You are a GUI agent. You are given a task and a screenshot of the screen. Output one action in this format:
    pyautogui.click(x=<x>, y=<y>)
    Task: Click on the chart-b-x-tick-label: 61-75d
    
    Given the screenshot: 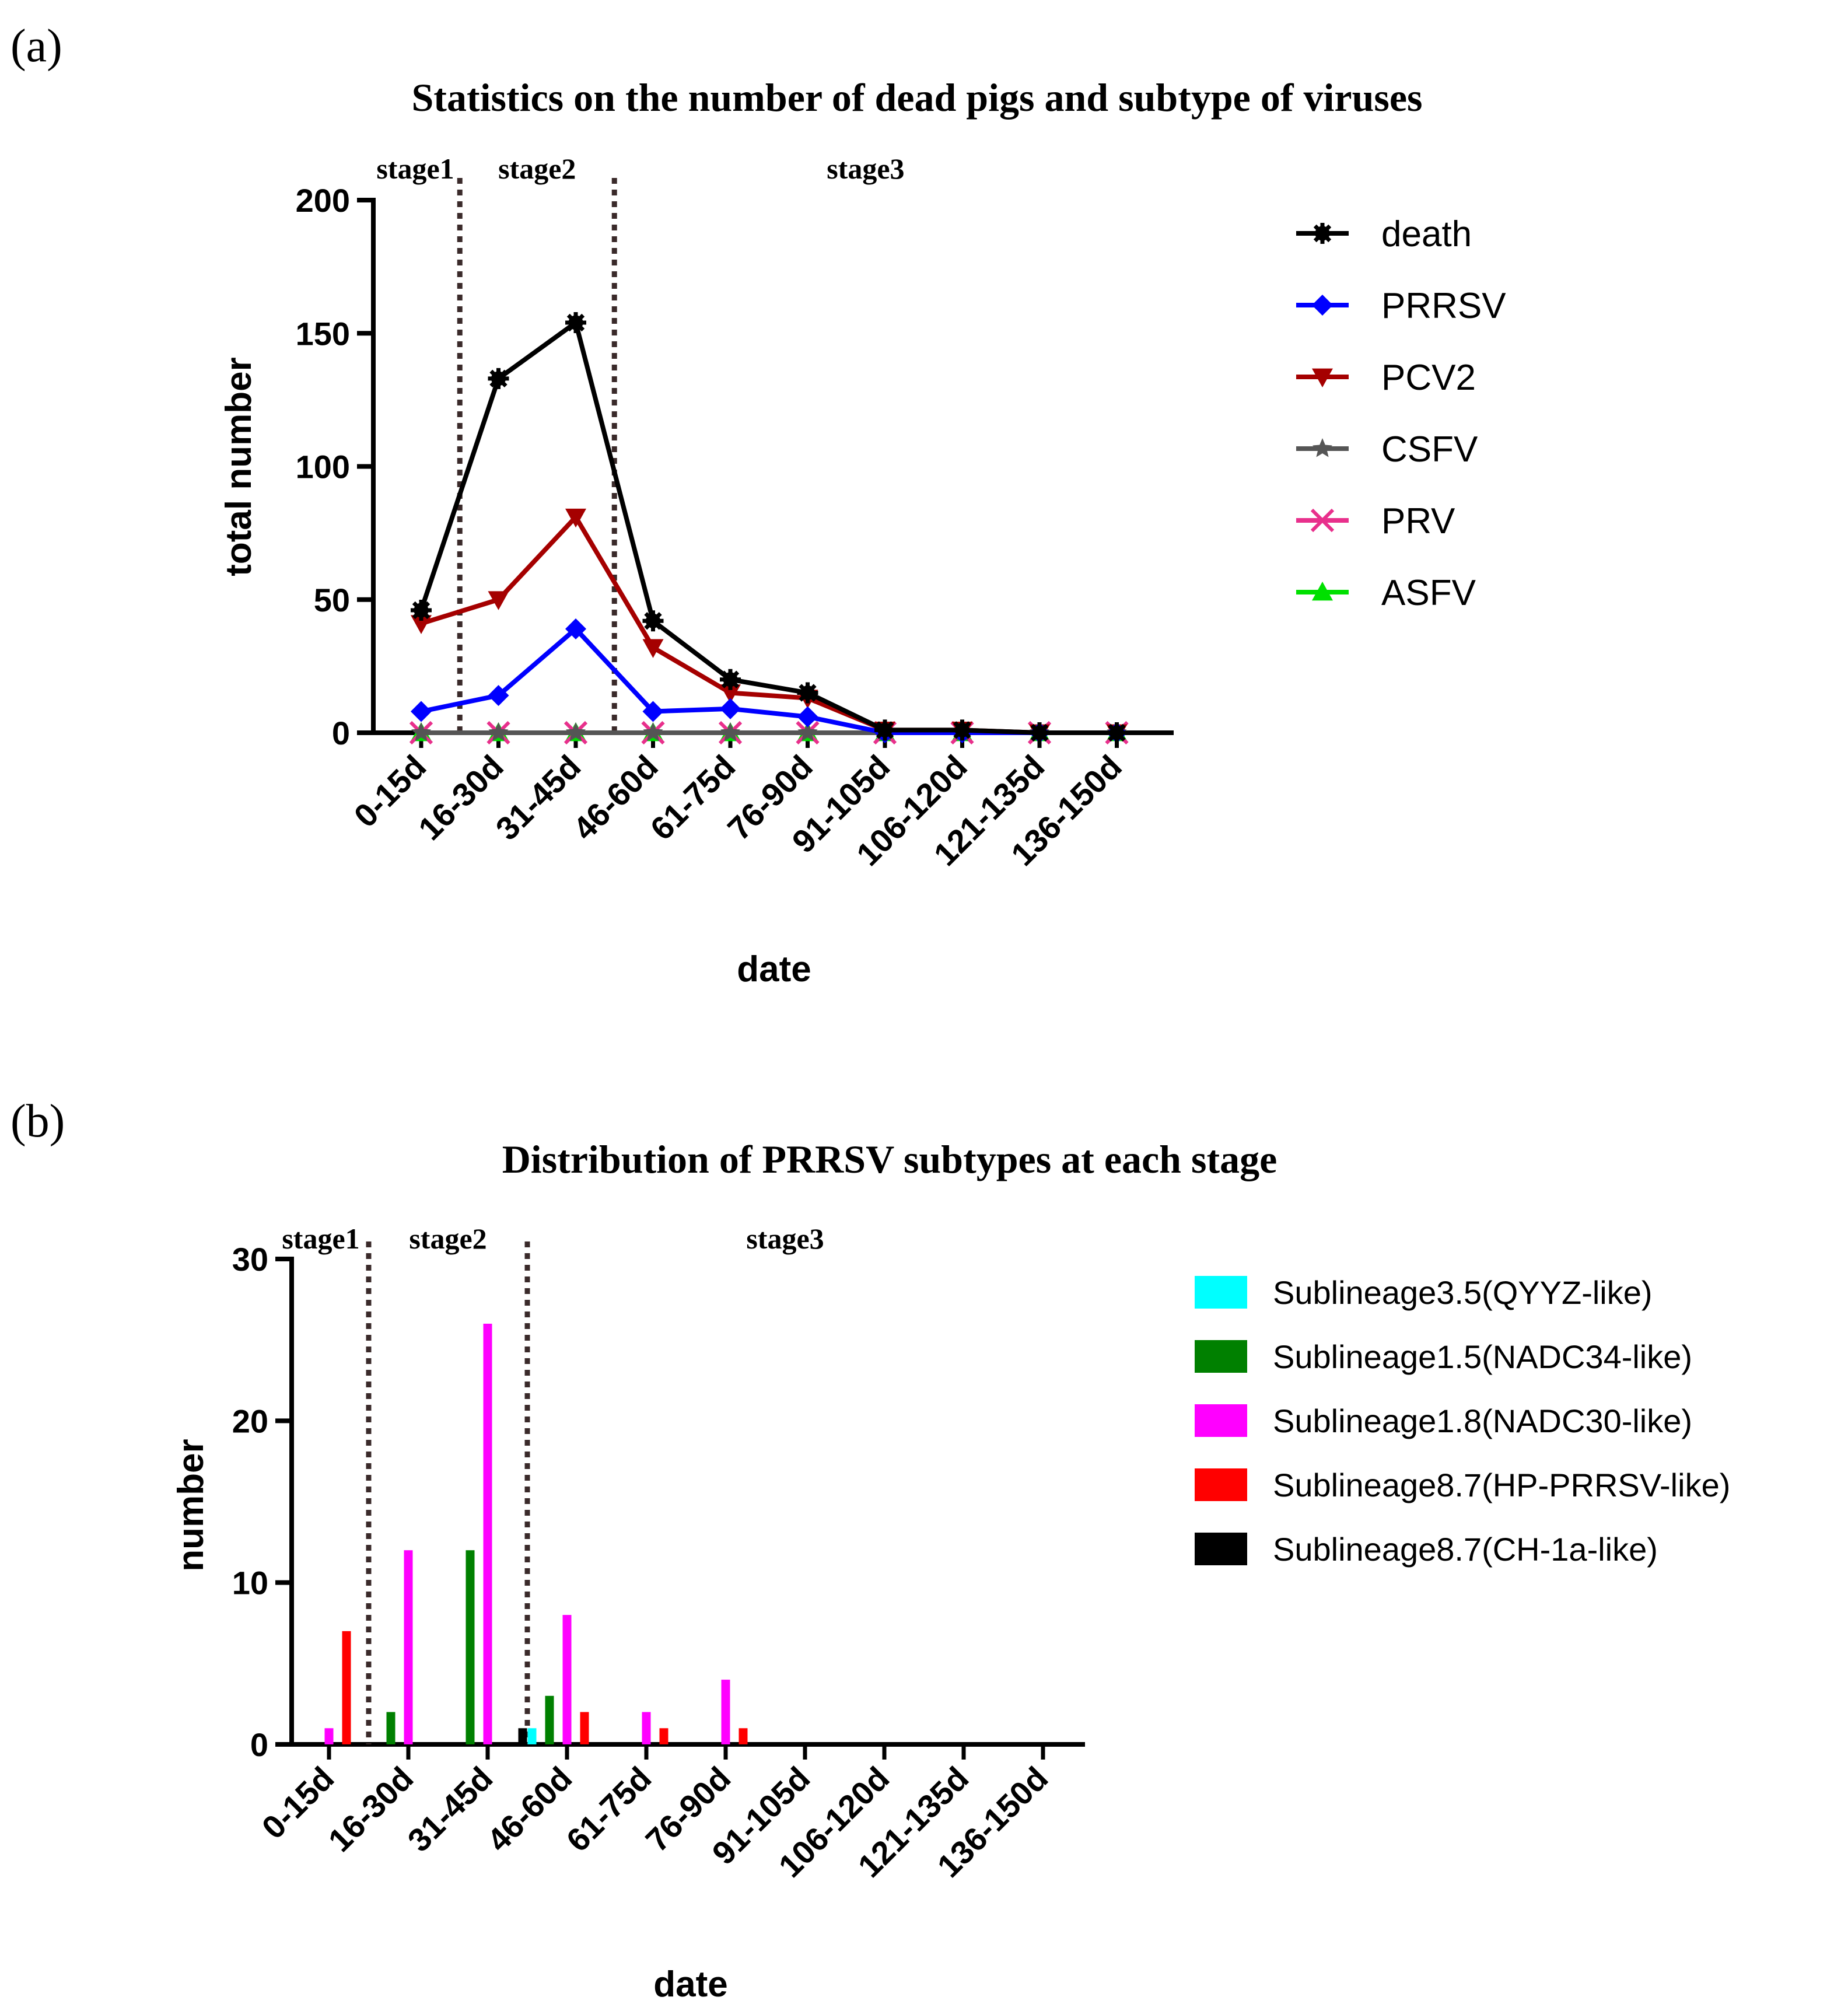 What is the action you would take?
    pyautogui.click(x=608, y=1809)
    